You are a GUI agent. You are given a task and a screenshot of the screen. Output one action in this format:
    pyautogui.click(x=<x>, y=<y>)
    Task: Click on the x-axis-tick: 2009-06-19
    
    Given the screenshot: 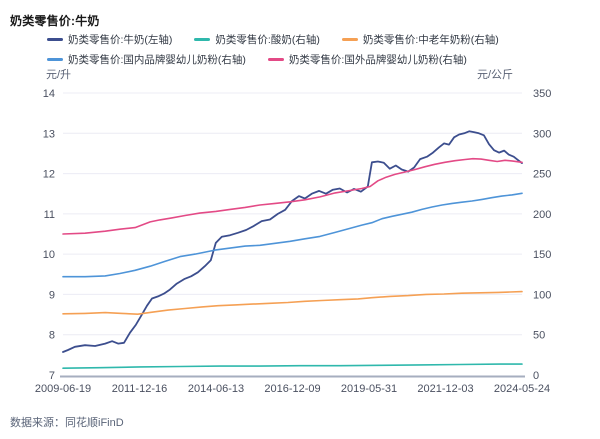 What is the action you would take?
    pyautogui.click(x=63, y=389)
    